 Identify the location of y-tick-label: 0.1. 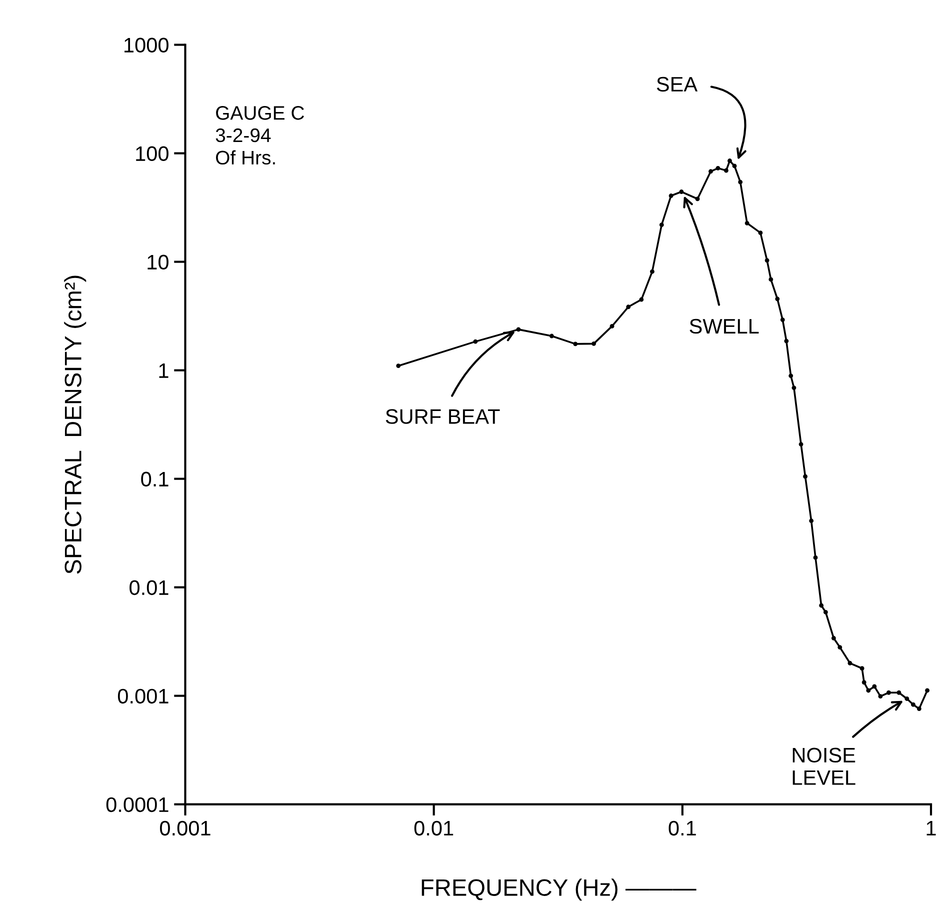
(154, 479).